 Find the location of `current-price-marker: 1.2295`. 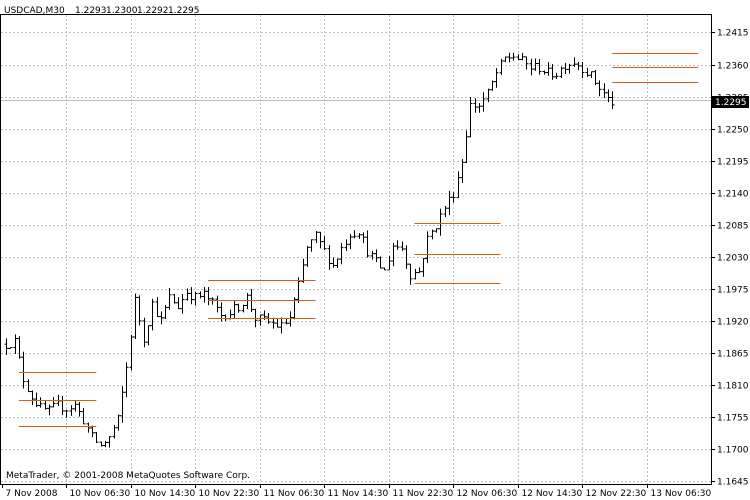

current-price-marker: 1.2295 is located at coordinates (730, 102).